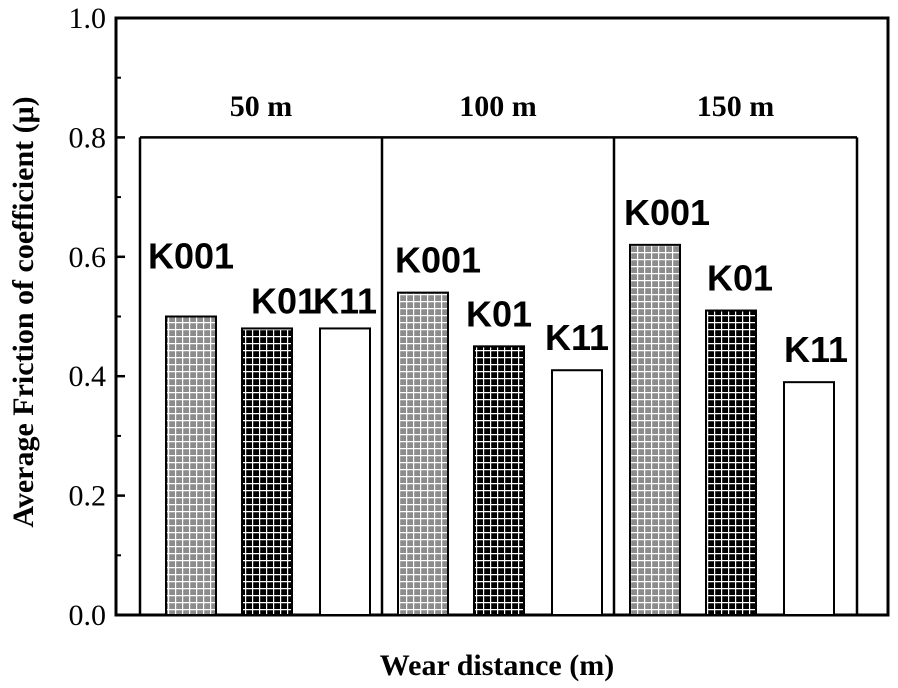 This screenshot has height=688, width=898. Describe the element at coordinates (88, 496) in the screenshot. I see `y-tick-label: 0.2` at that location.